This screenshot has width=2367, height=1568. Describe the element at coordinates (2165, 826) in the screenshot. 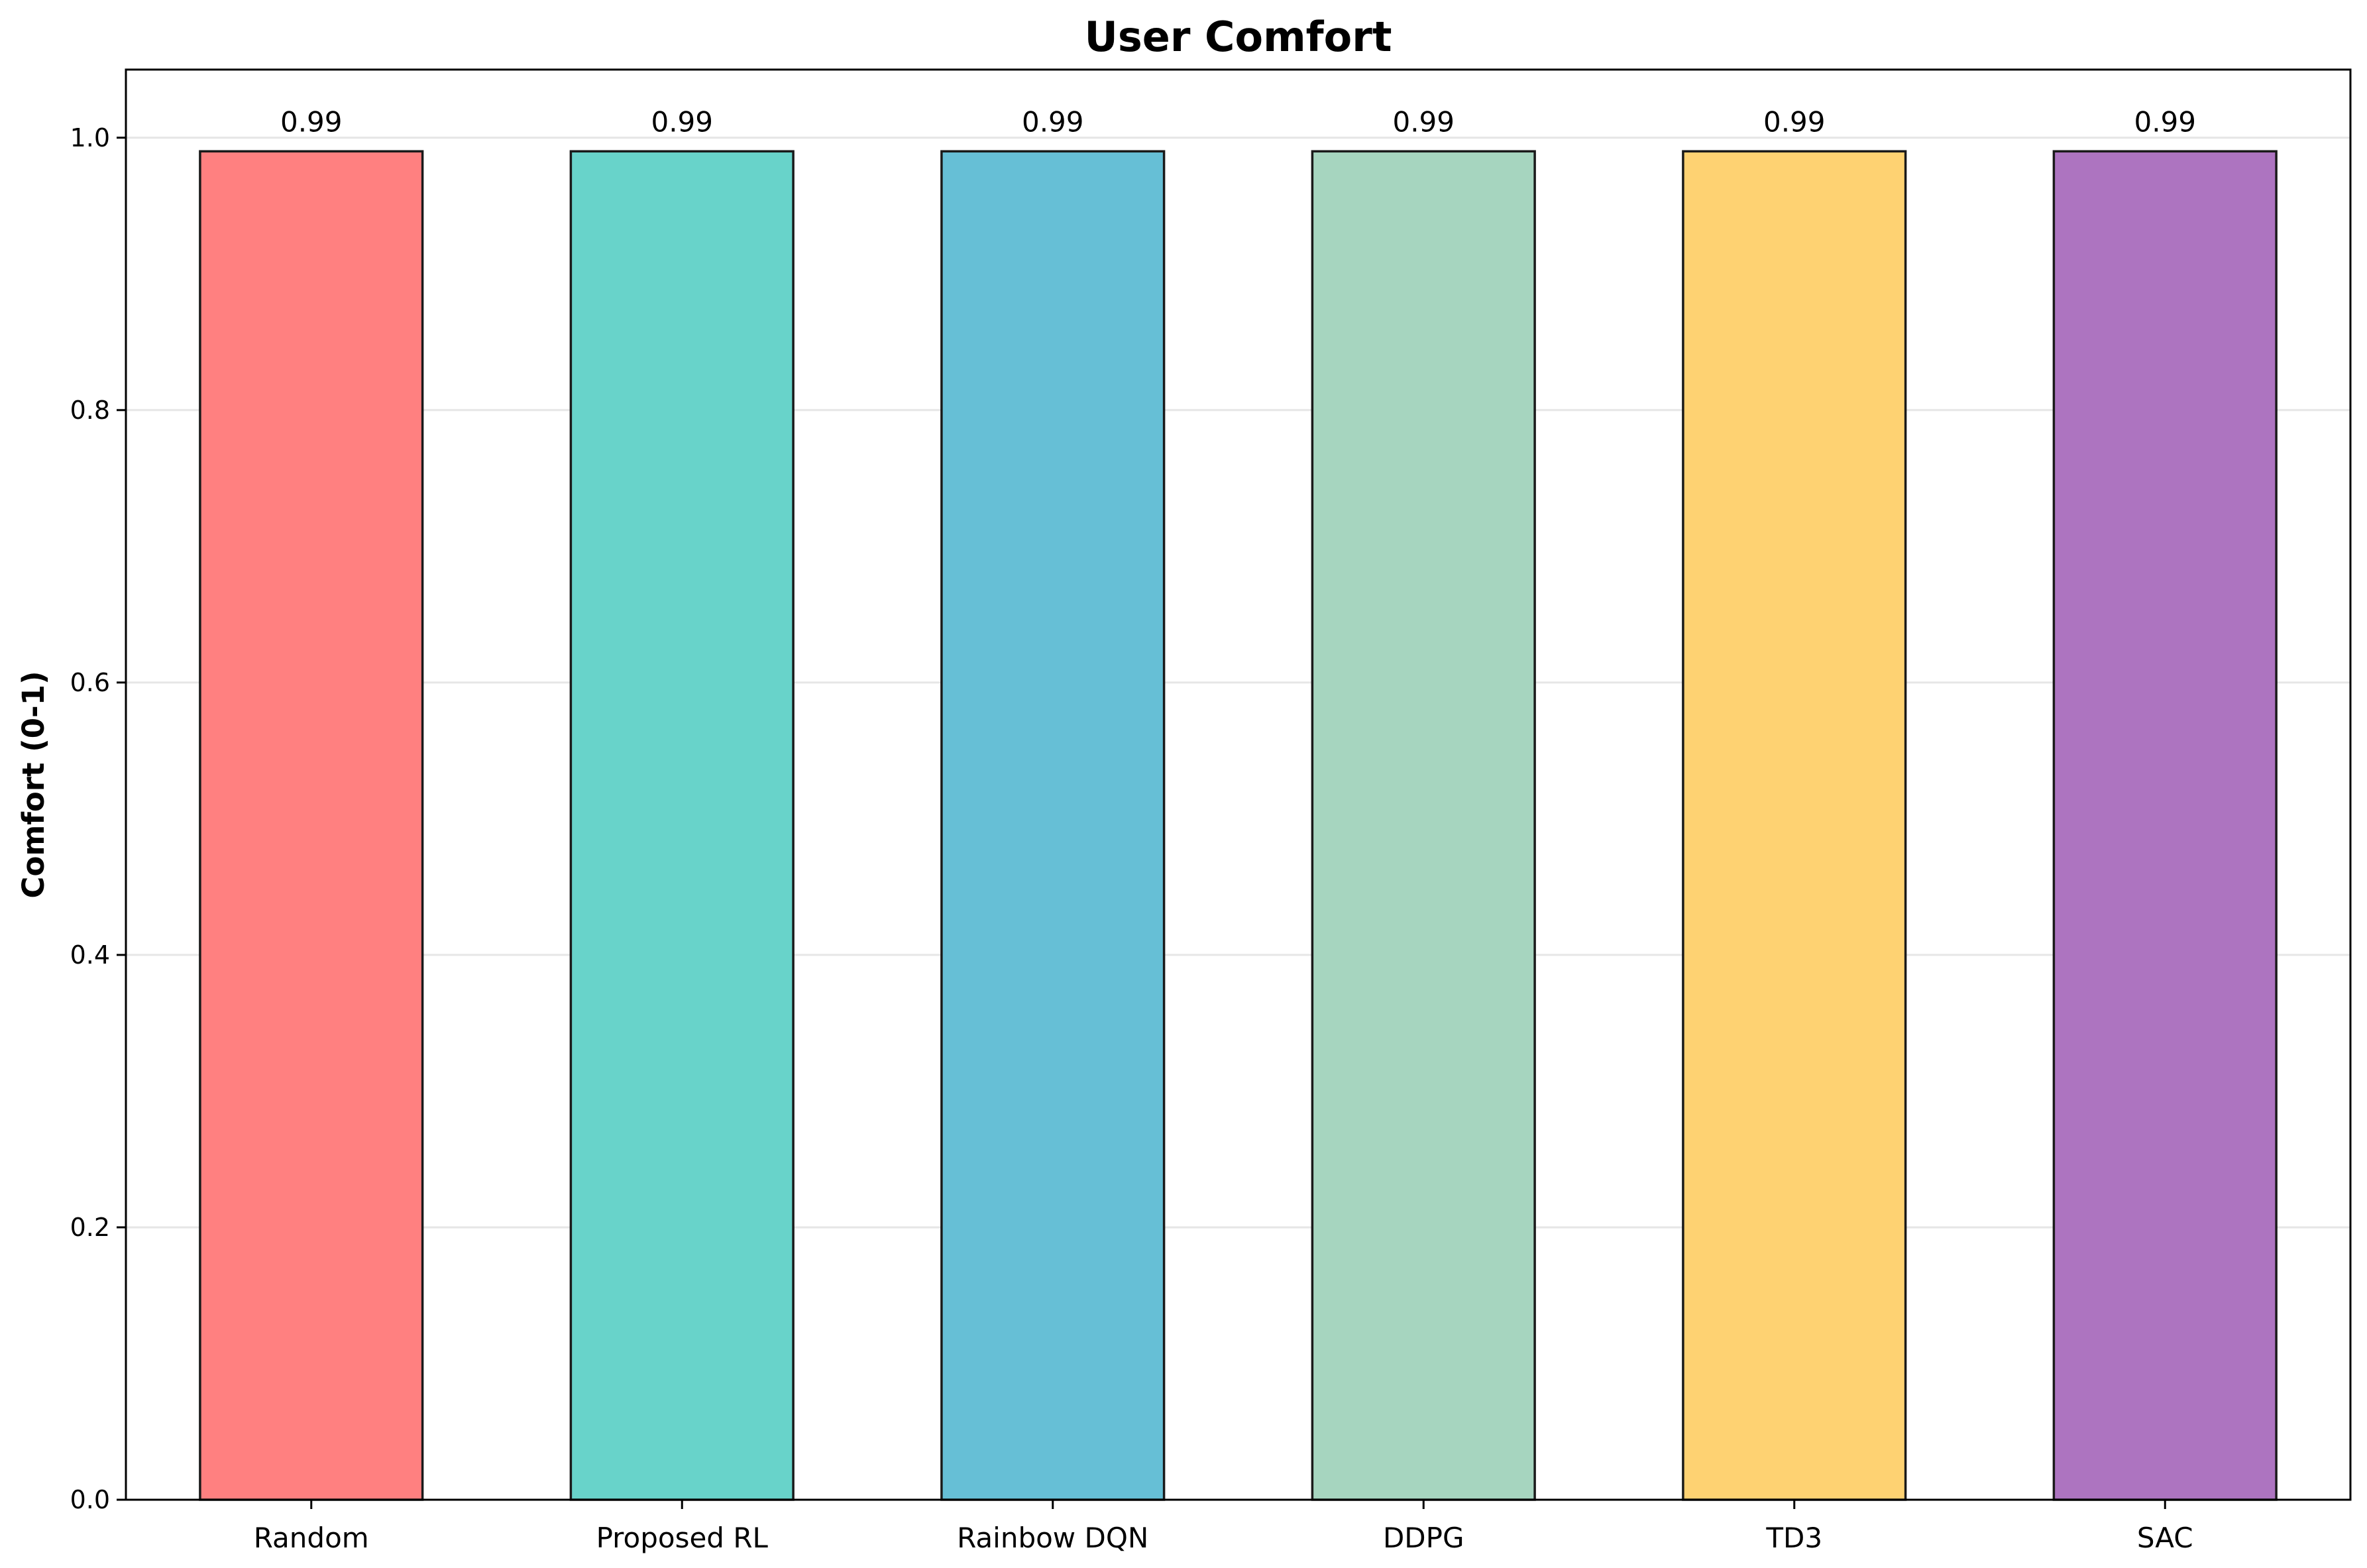

I see `bar-sac` at that location.